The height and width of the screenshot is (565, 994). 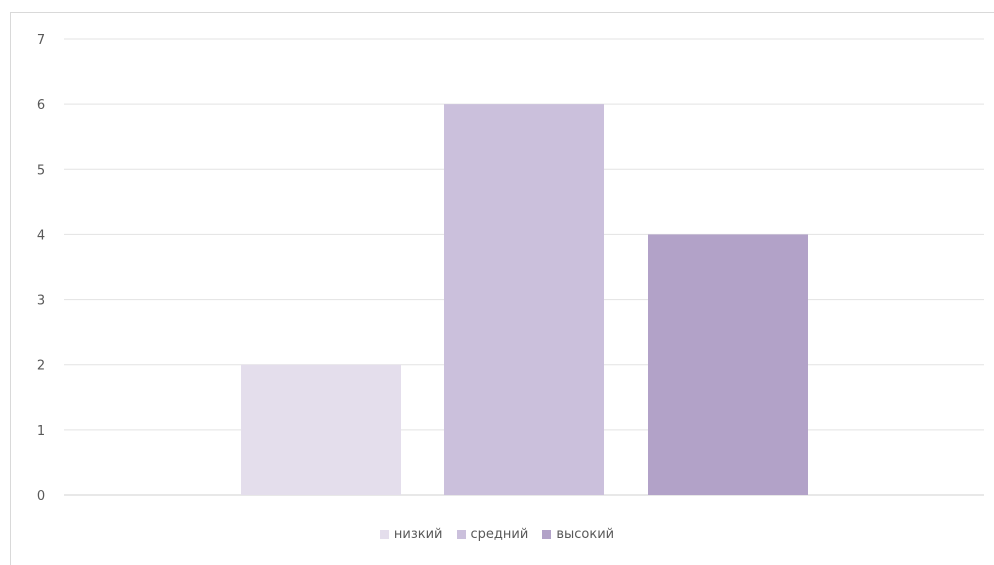 What do you see at coordinates (41, 496) in the screenshot?
I see `y-tick-label: 0` at bounding box center [41, 496].